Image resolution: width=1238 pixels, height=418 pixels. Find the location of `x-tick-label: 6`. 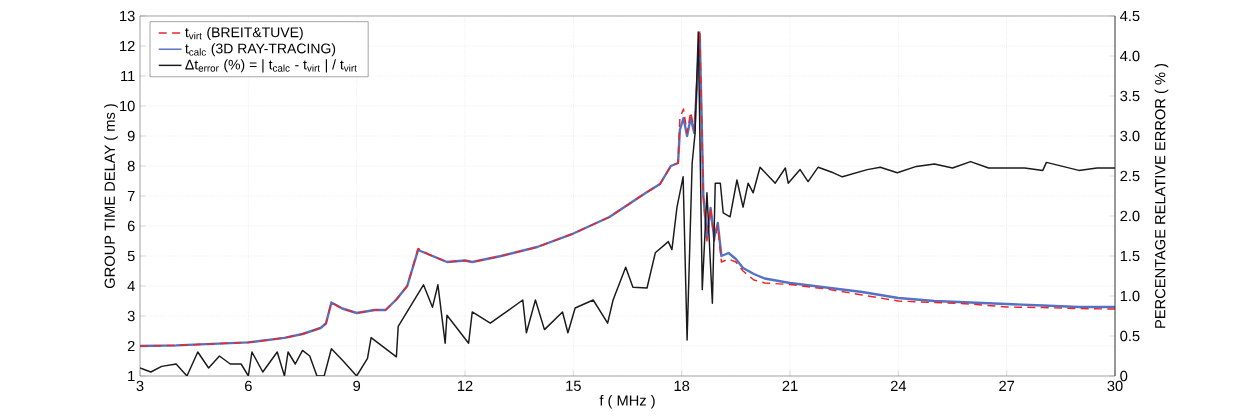

x-tick-label: 6 is located at coordinates (248, 386).